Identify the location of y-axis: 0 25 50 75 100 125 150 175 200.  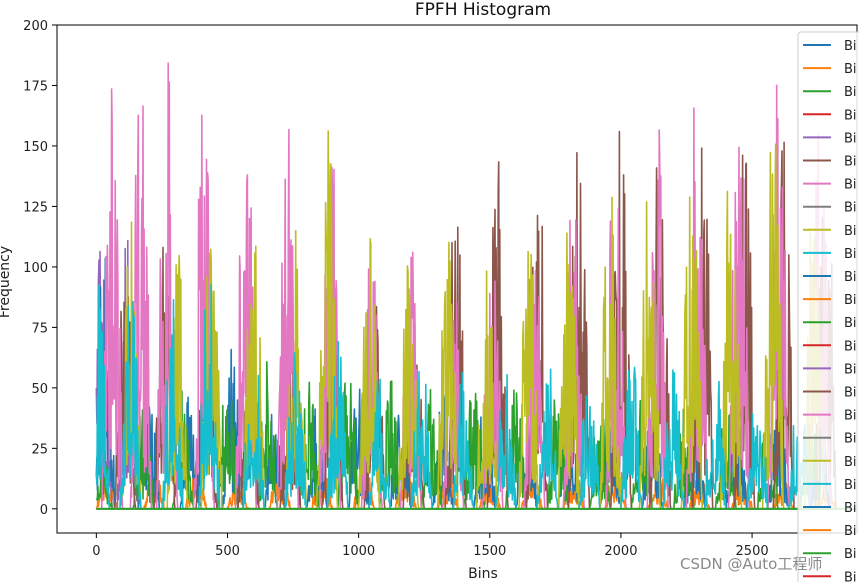
(40, 268).